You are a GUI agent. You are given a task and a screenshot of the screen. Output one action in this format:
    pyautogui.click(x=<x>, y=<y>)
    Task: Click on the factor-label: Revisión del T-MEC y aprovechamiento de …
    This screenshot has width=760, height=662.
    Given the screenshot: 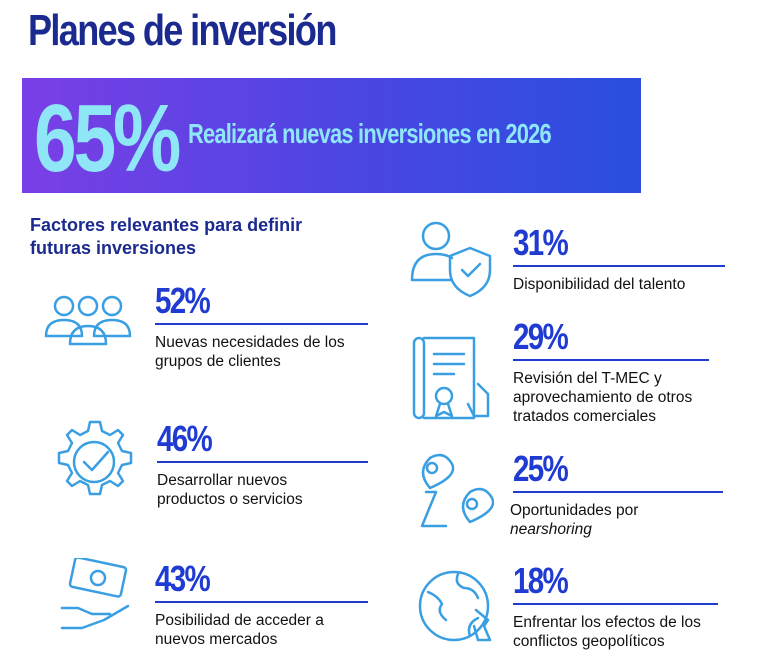 What is the action you would take?
    pyautogui.click(x=603, y=397)
    